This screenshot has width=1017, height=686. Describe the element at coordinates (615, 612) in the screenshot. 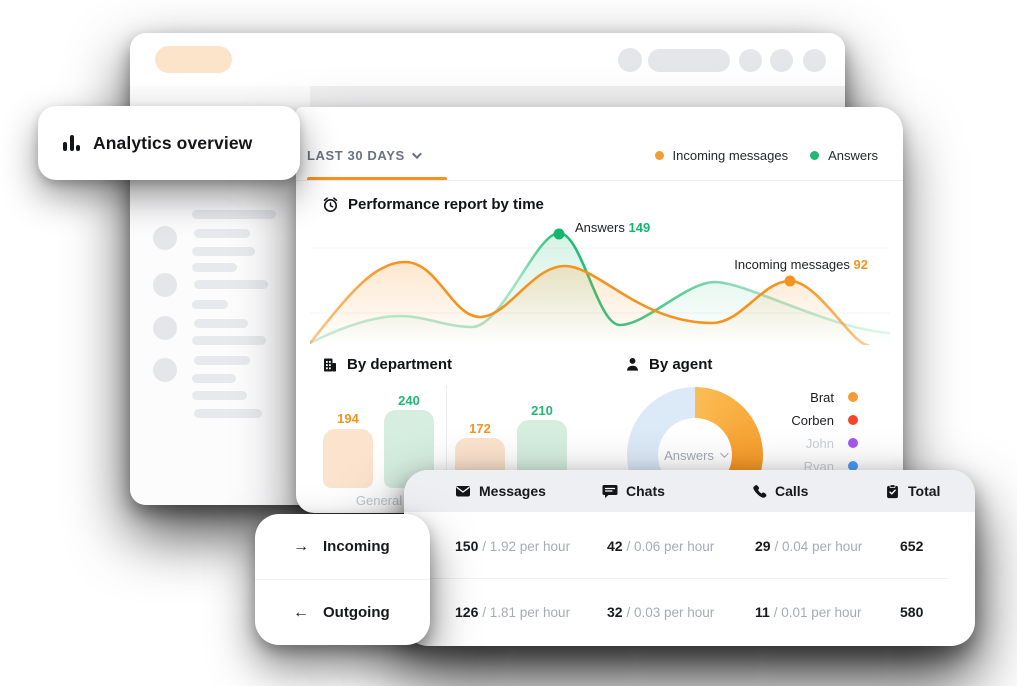

I see `cell-value: 32` at that location.